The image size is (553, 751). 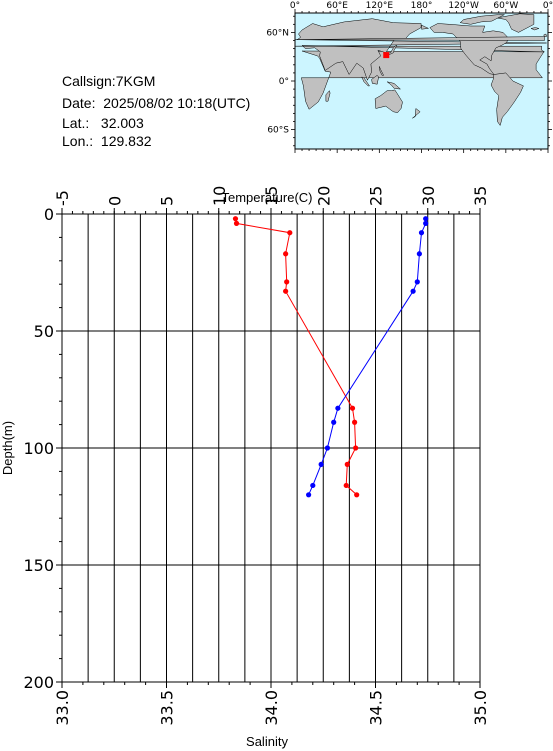 I want to click on temperature-tick-labels: -5 0 5 10 15 20 25 30 35, so click(x=271, y=200).